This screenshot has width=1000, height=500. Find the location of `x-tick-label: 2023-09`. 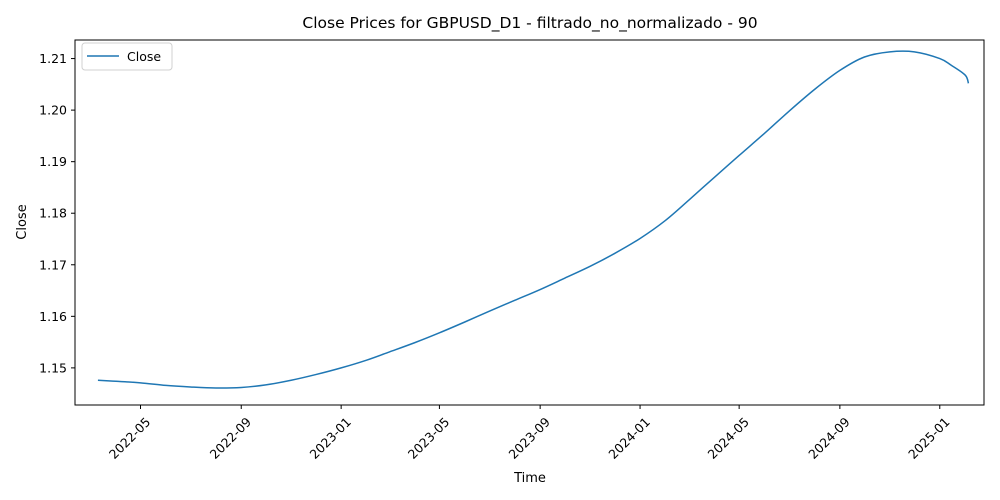

x-tick-label: 2023-09 is located at coordinates (530, 438).